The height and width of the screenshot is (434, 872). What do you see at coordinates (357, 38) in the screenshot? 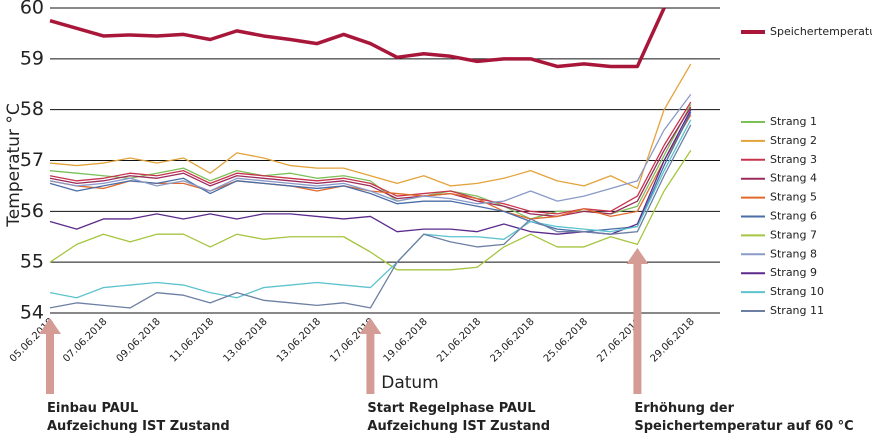
I see `series-line` at bounding box center [357, 38].